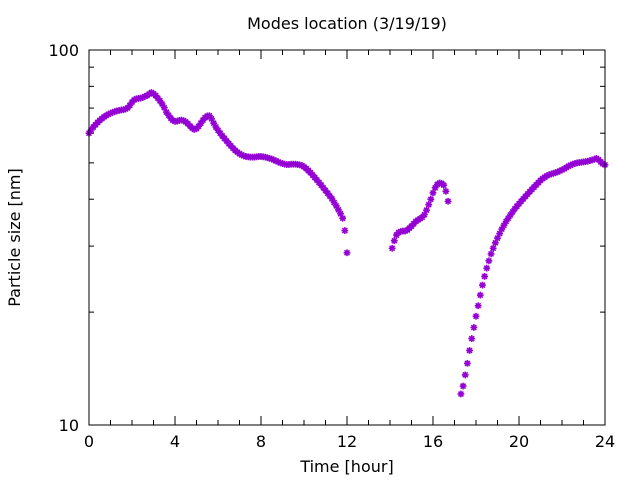 This screenshot has height=480, width=640. Describe the element at coordinates (14, 237) in the screenshot. I see `y-axis-label: Particle size [nm]` at that location.